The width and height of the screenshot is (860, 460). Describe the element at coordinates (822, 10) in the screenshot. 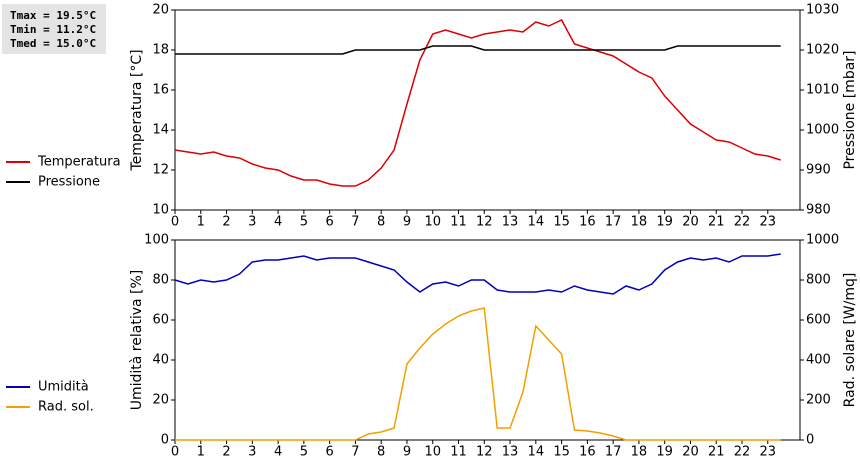

I see `y2-tick-label: 1030` at that location.